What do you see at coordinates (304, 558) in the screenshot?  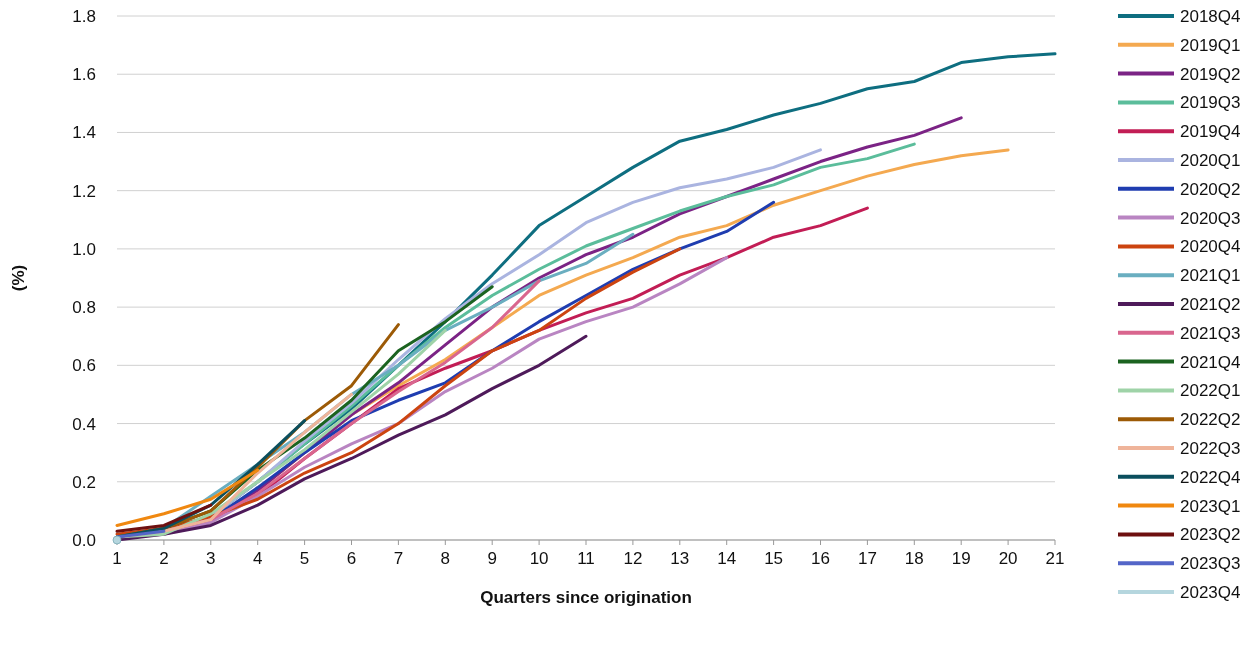 I see `x-tick-label: 5` at bounding box center [304, 558].